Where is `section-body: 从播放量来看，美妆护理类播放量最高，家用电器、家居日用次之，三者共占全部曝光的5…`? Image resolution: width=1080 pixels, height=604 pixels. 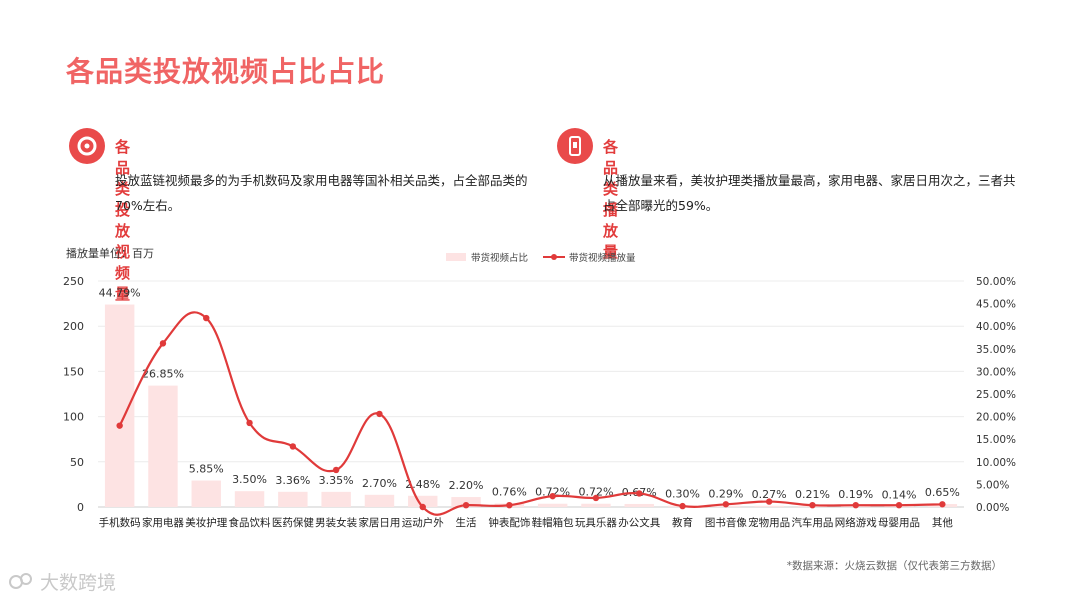
section-body: 从播放量来看，美妆护理类播放量最高，家用电器、家居日用次之，三者共占全部曝光的5… is located at coordinates (809, 193).